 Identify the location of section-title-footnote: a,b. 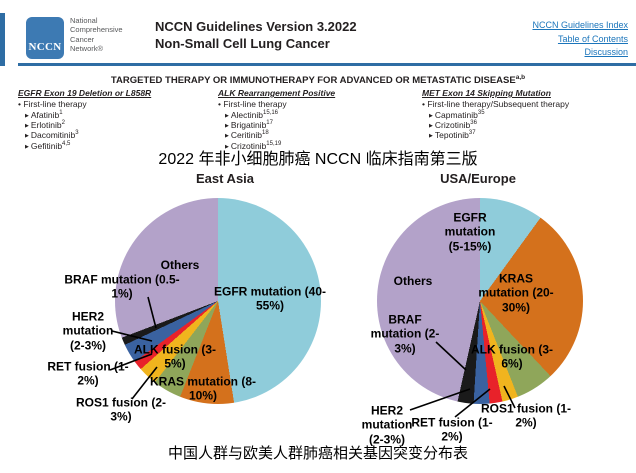
(520, 77).